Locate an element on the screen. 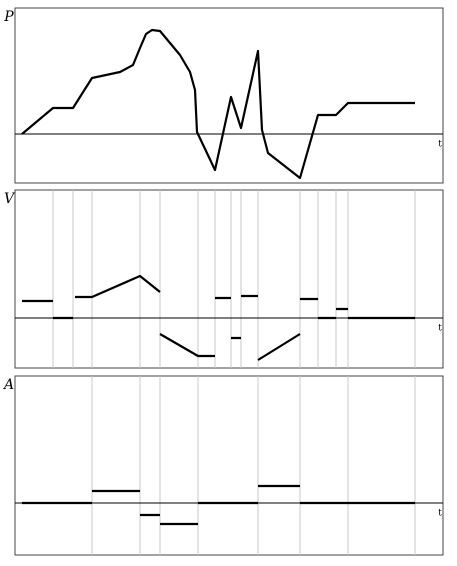 The width and height of the screenshot is (457, 566). y-axis-label: A is located at coordinates (8, 385).